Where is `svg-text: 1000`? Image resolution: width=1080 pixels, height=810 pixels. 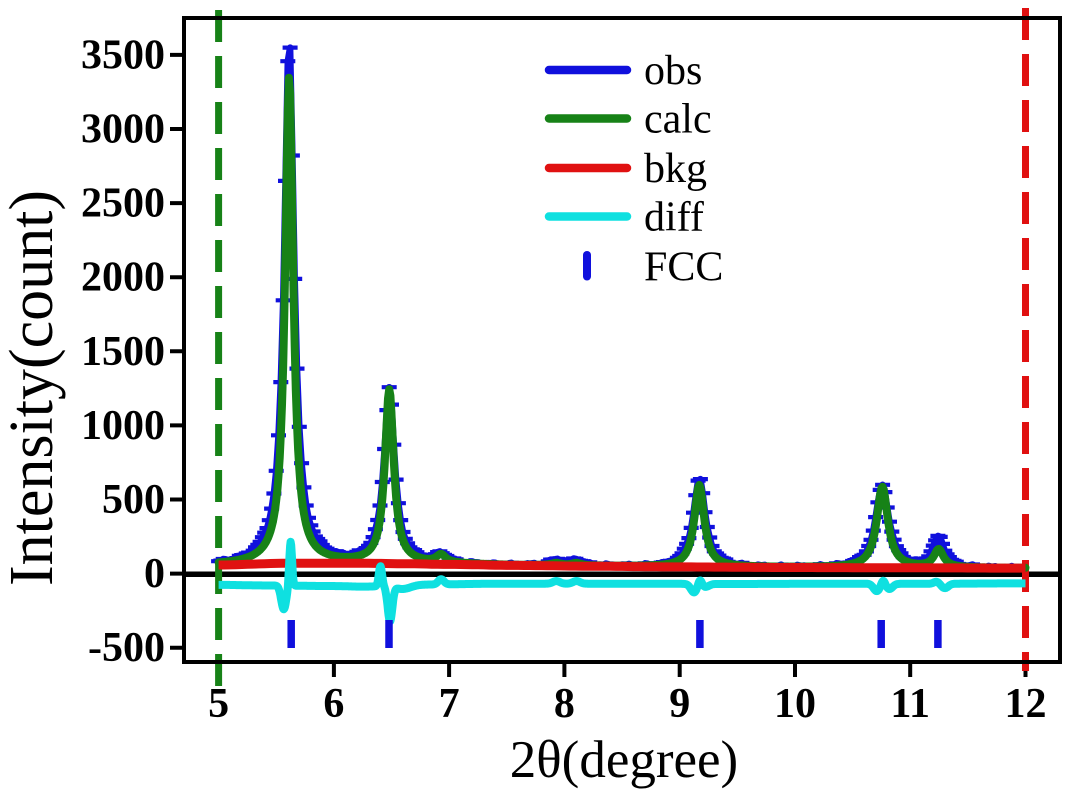 svg-text: 1000 is located at coordinates (123, 426).